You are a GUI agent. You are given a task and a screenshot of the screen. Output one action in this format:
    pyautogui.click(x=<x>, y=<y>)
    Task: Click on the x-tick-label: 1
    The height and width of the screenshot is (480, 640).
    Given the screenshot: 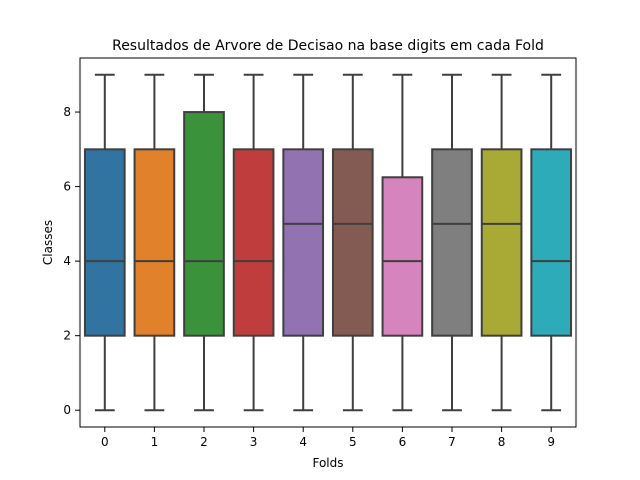 What is the action you would take?
    pyautogui.click(x=155, y=442)
    